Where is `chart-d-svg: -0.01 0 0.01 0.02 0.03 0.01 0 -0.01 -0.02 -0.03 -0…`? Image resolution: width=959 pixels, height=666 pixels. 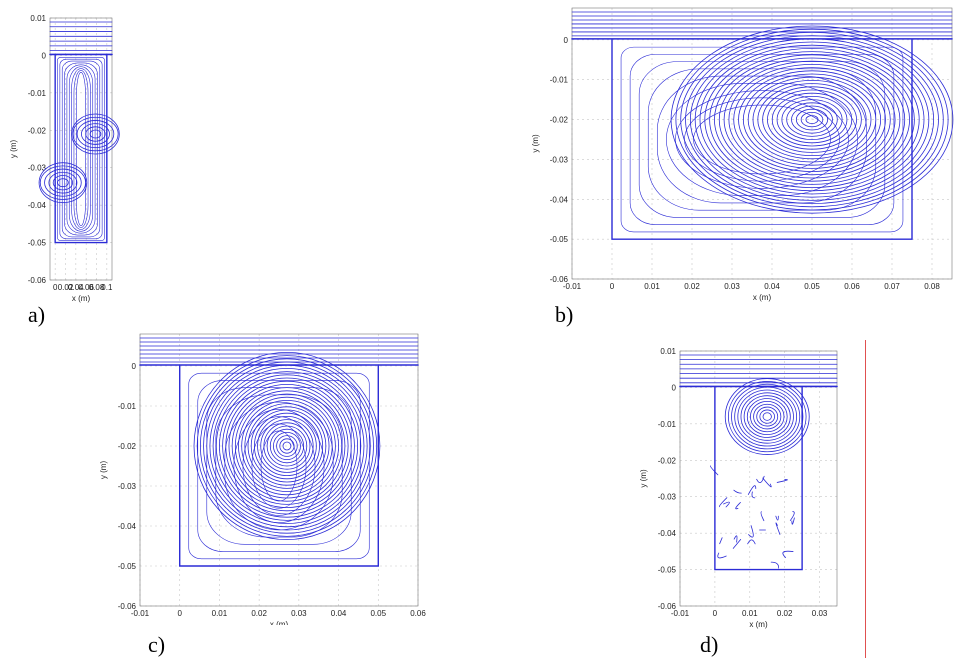
chart-d-svg: -0.01 0 0.01 0.02 0.03 0.01 0 -0.01 -0.02 -0.03 -0… is located at coordinates (738, 488).